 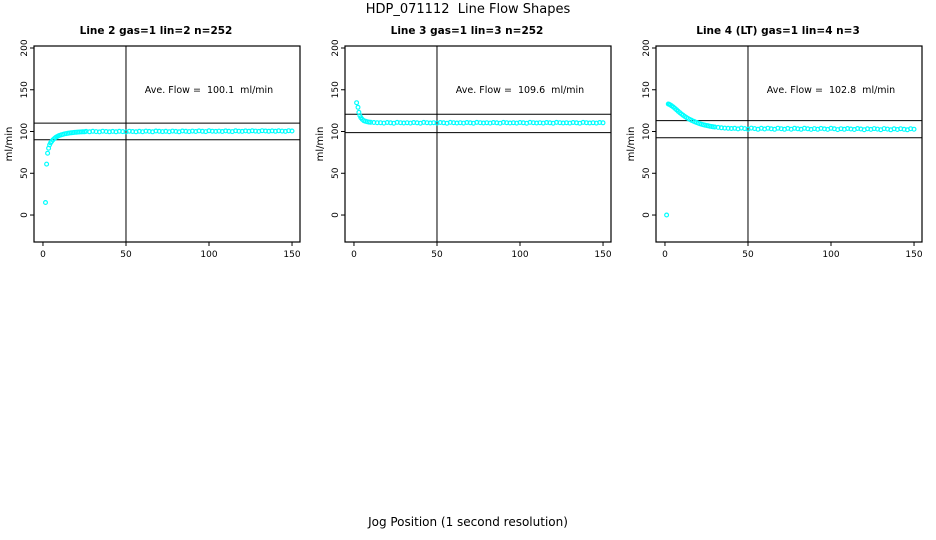 What do you see at coordinates (520, 90) in the screenshot?
I see `panel-2-ave-flow-annotation: Ave. Flow = 109.6 ml/min` at bounding box center [520, 90].